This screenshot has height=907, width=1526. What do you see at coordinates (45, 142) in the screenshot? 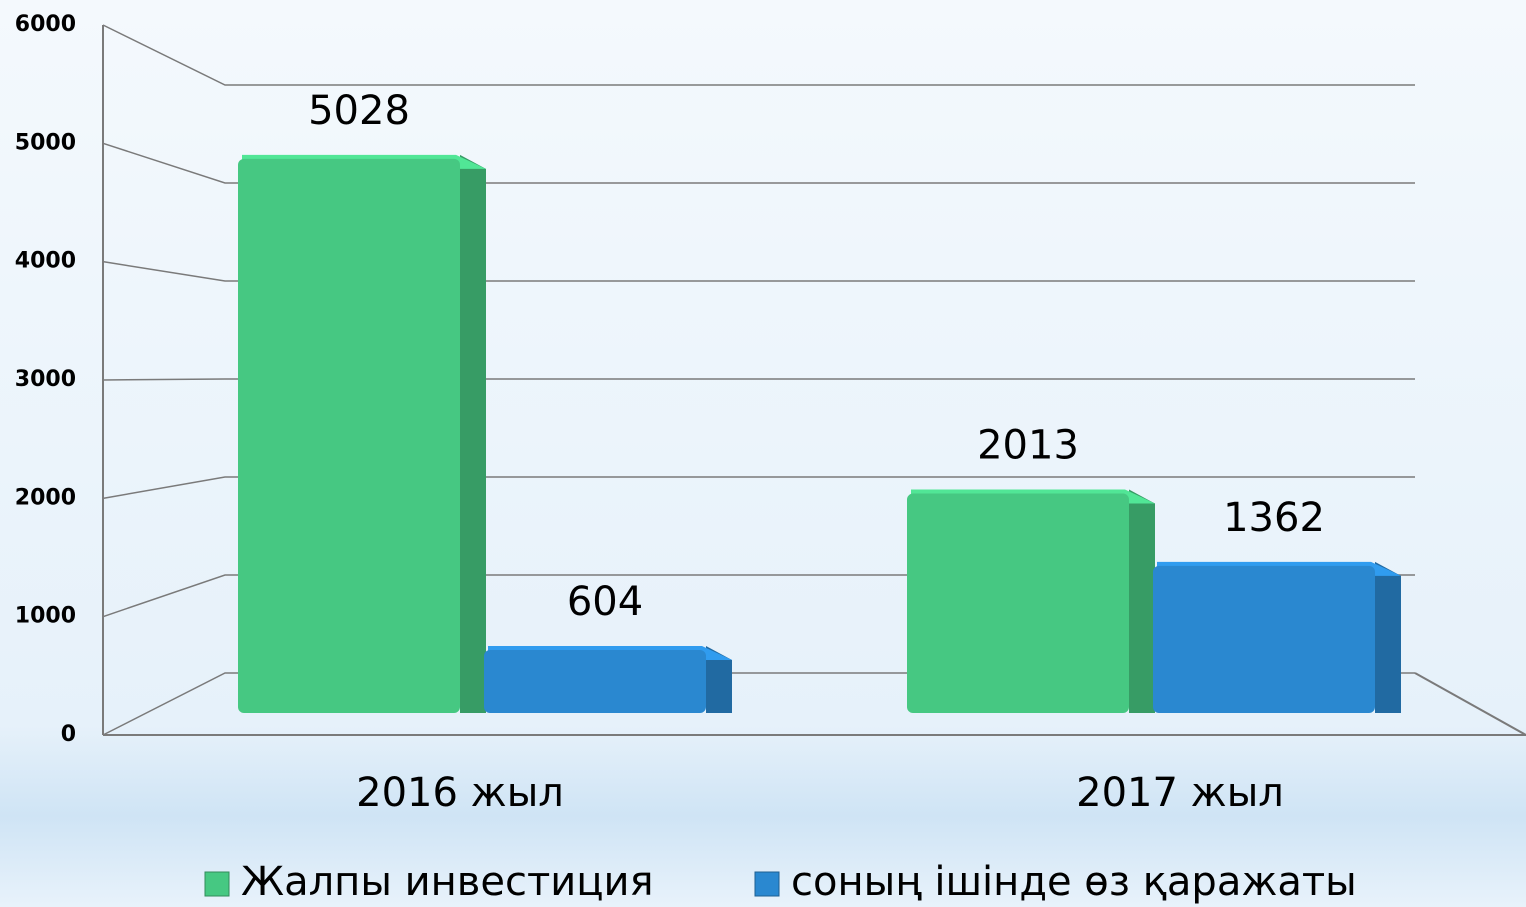
I see `y-tick-label: 5000` at bounding box center [45, 142].